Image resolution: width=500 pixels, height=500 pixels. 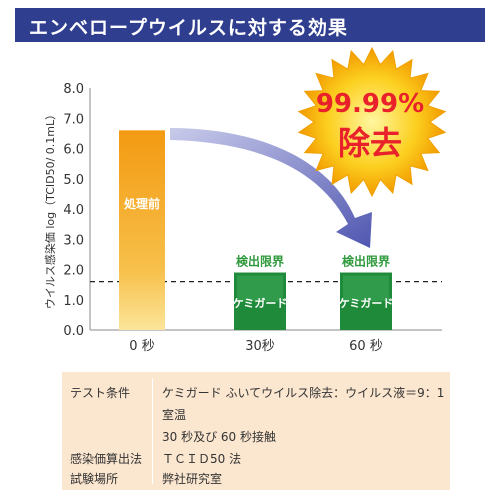 I want to click on bar-before, so click(x=142, y=230).